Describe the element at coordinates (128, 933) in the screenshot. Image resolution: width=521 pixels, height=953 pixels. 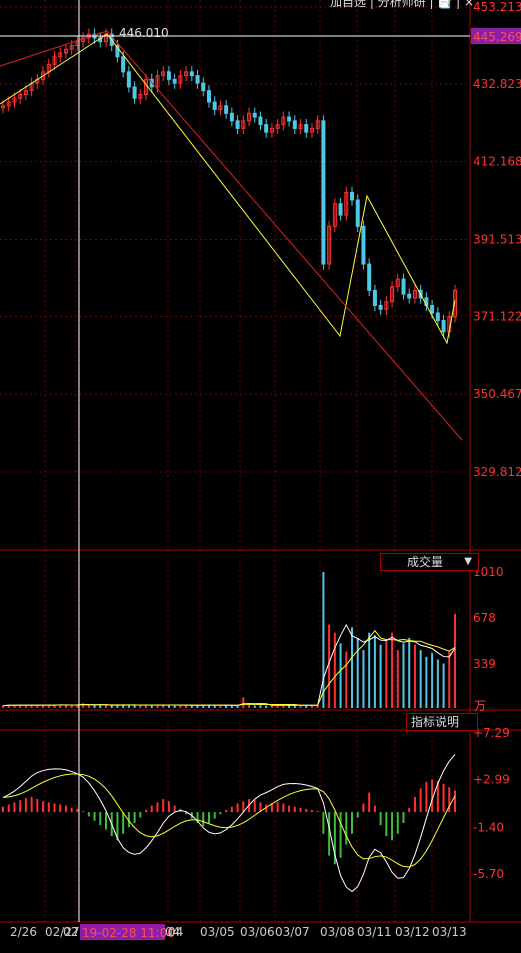
I see `time-readout-text: 19-02-28 11:00` at that location.